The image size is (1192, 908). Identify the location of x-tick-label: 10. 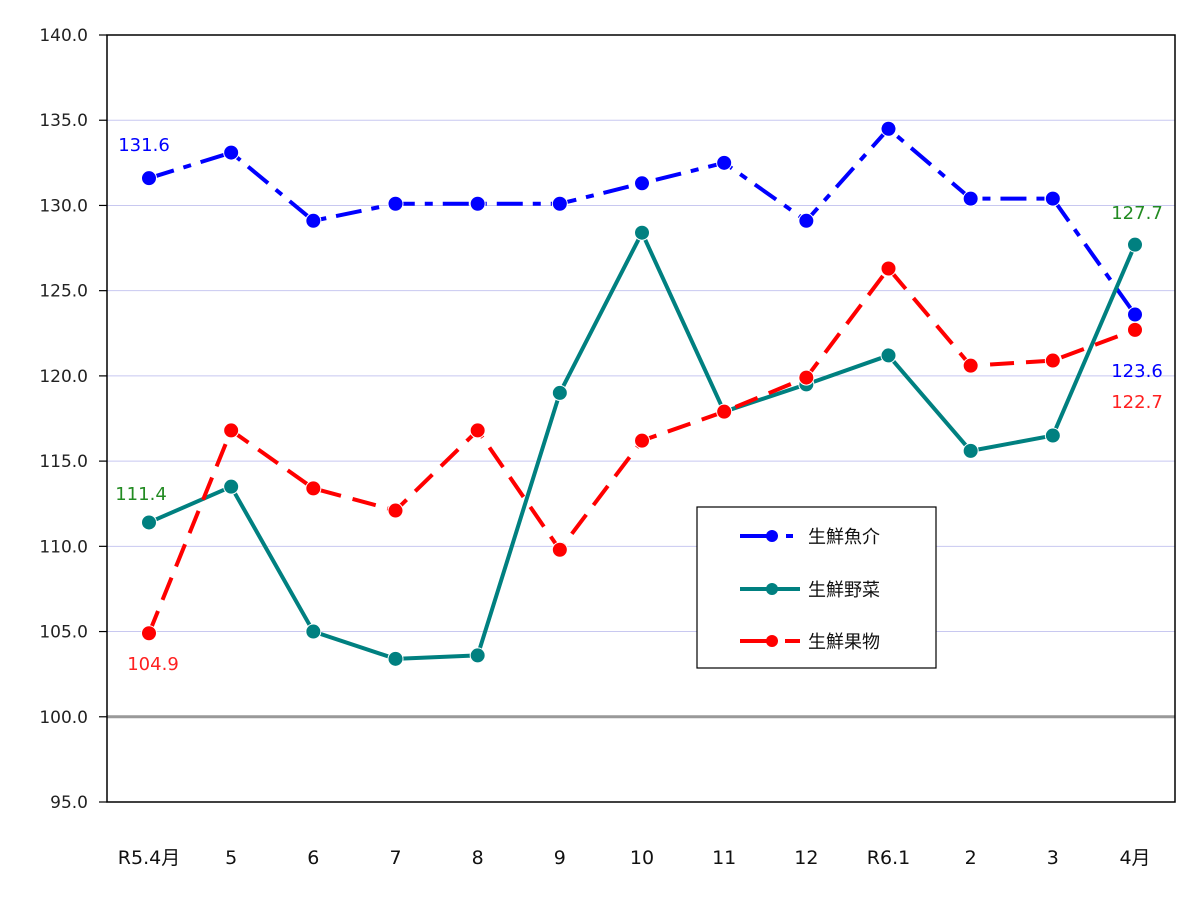
(642, 858).